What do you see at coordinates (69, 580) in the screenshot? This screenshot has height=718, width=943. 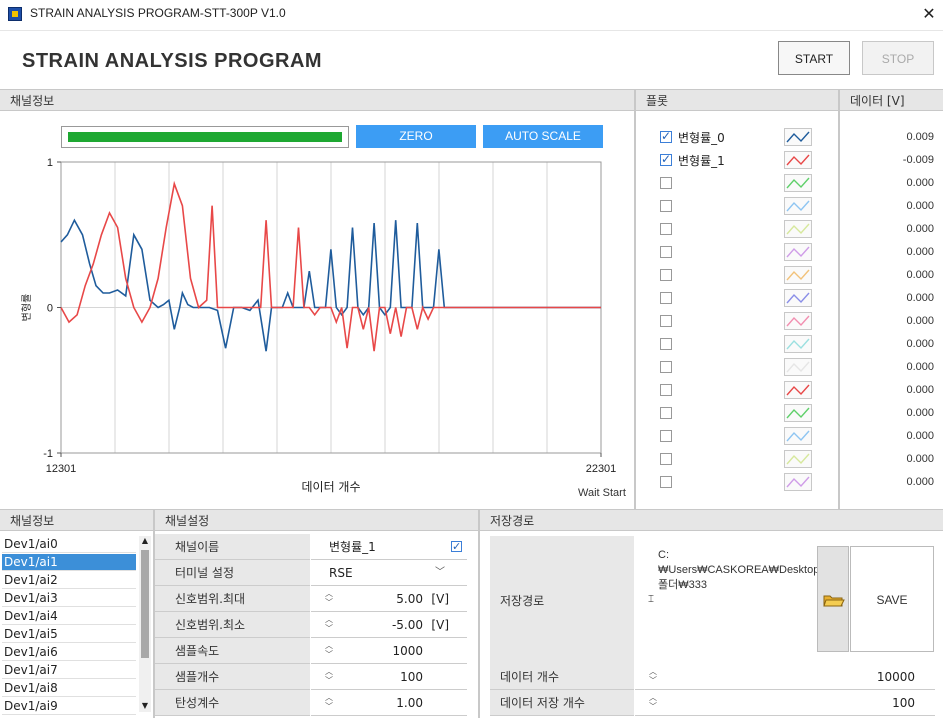 I see `channel-list-item: Dev1/ai2` at bounding box center [69, 580].